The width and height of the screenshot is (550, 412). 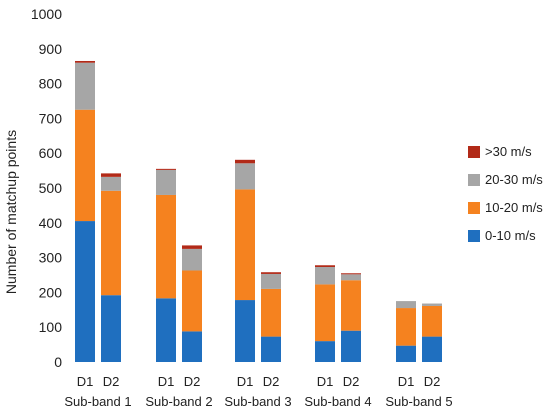 What do you see at coordinates (178, 401) in the screenshot?
I see `group-label: Sub-band 2` at bounding box center [178, 401].